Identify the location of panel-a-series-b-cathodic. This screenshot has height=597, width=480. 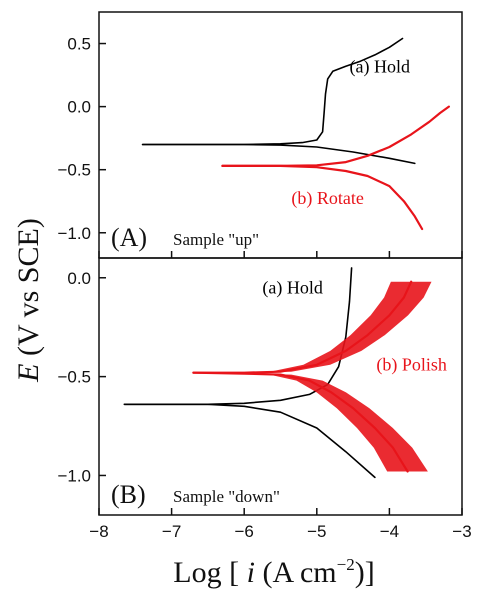
(322, 197).